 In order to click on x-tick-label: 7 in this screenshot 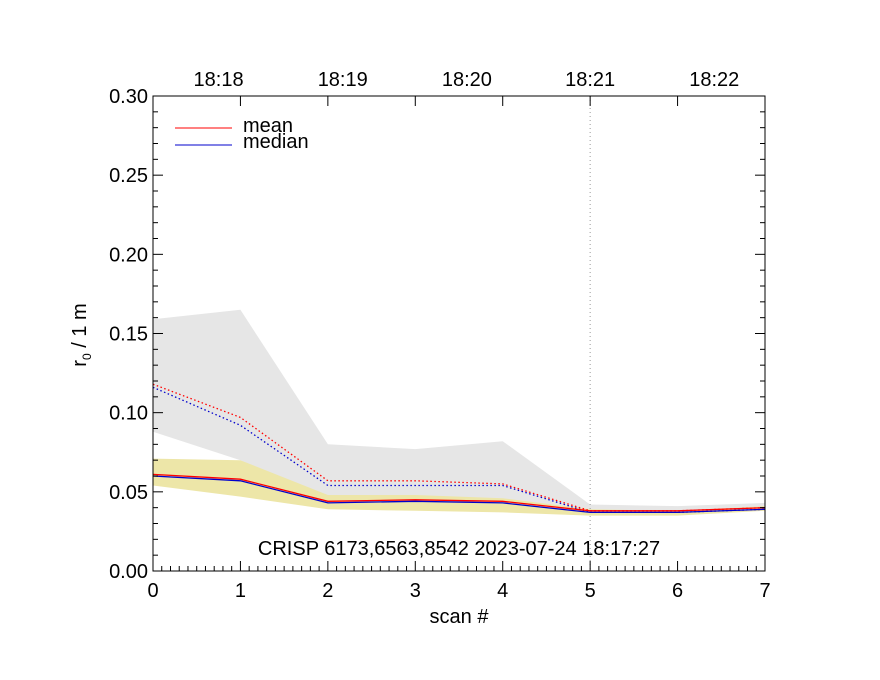, I will do `click(764, 591)`.